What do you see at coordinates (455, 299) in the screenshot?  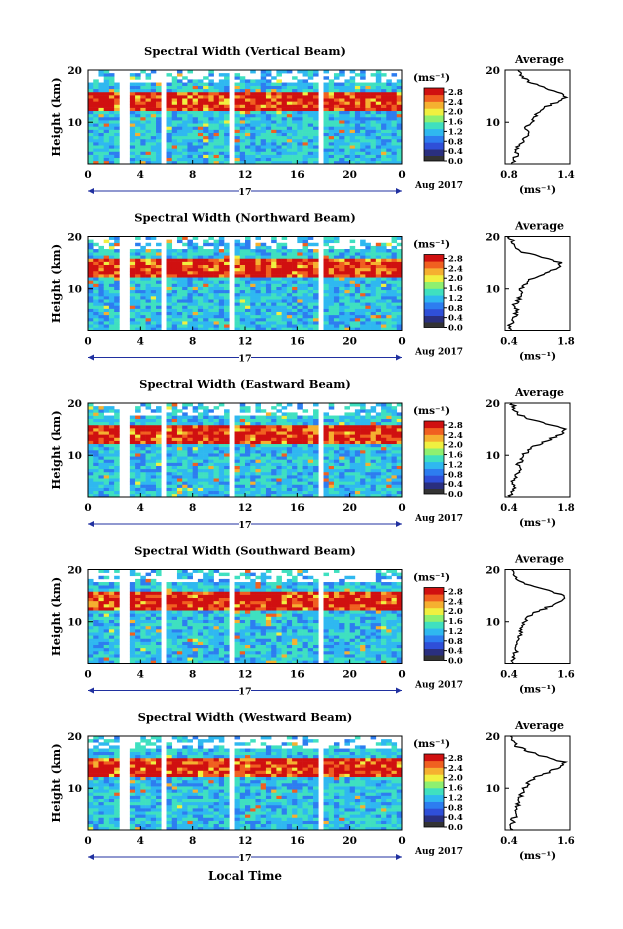 I see `colorbar-tick-label: 1.2` at bounding box center [455, 299].